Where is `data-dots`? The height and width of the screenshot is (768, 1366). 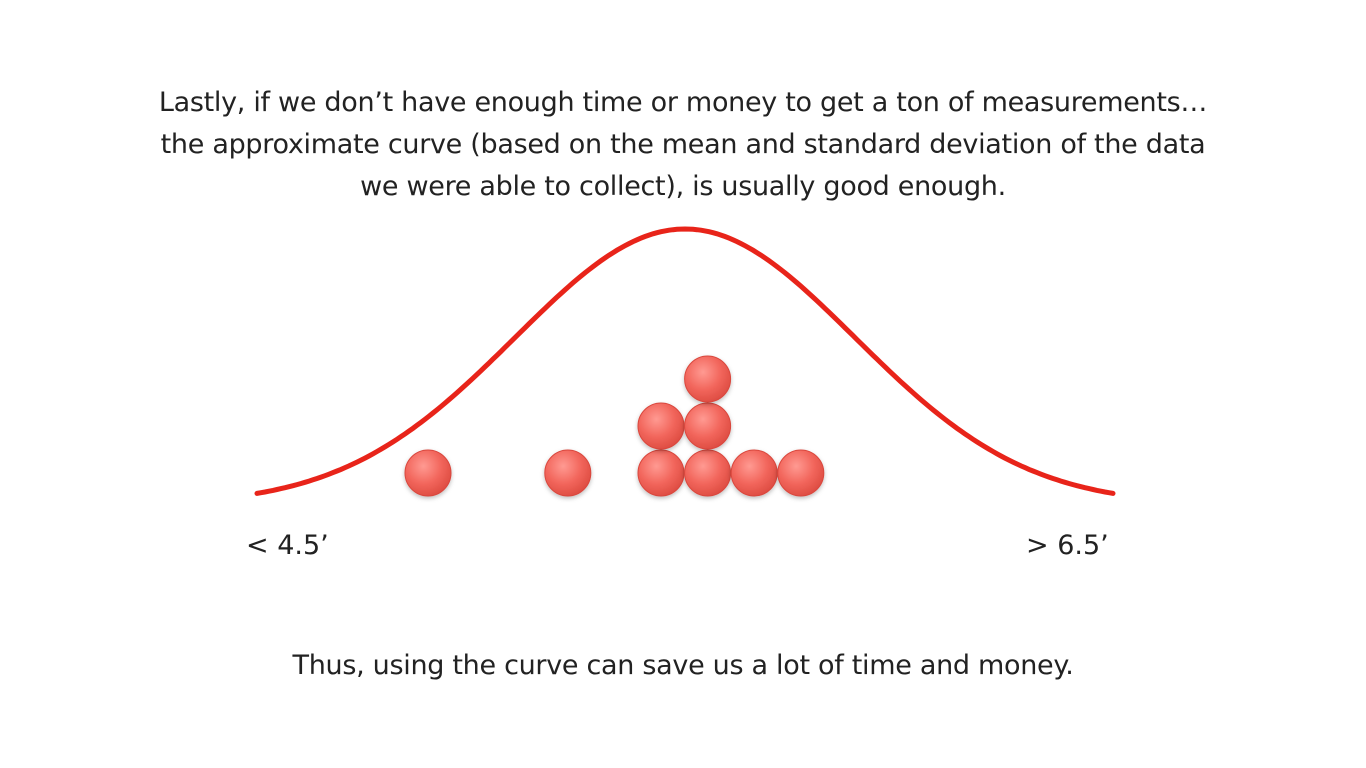 data-dots is located at coordinates (614, 426).